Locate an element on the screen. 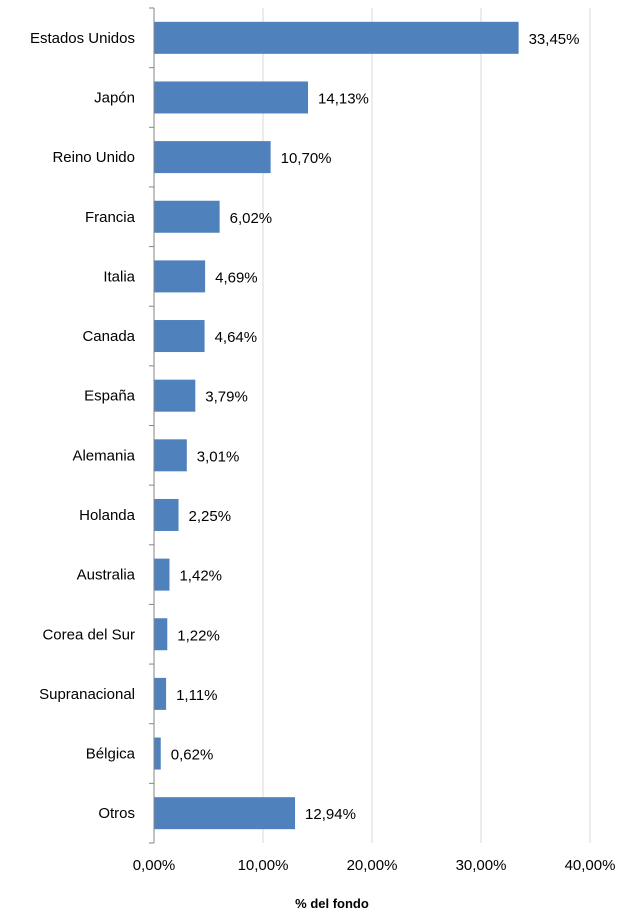  data-label: 1,11% is located at coordinates (196, 695).